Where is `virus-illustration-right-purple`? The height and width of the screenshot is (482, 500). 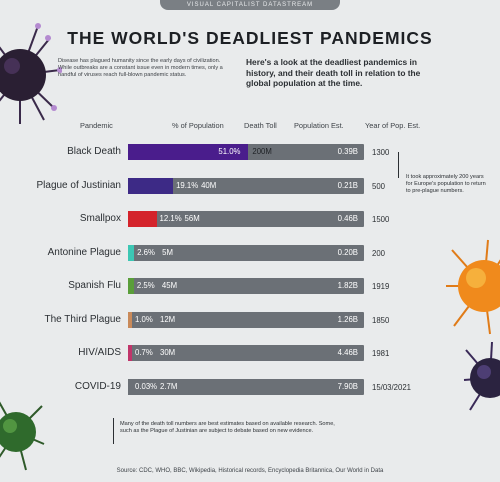 virus-illustration-right-purple is located at coordinates (481, 376).